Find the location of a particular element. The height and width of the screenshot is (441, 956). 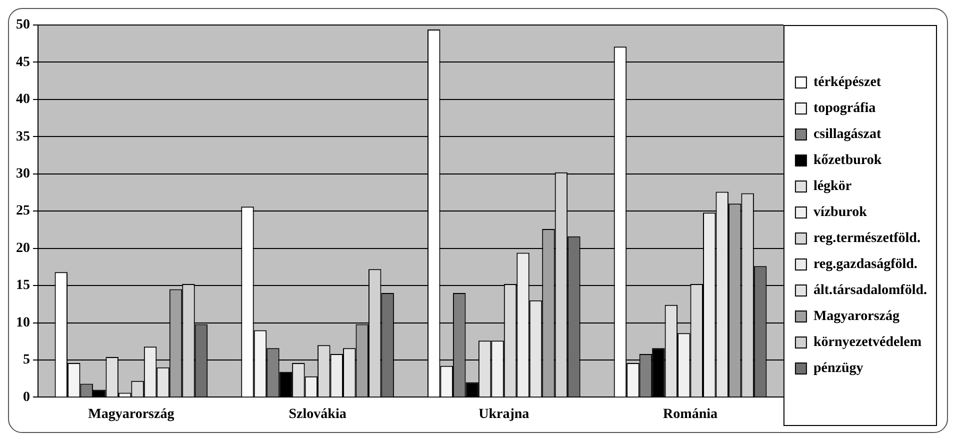

x-tick-label: Románia is located at coordinates (690, 414).